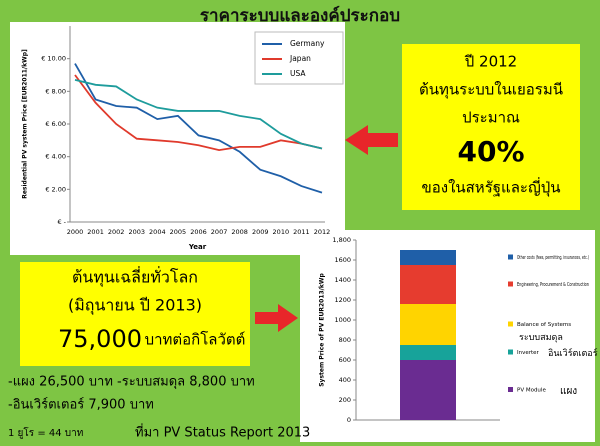  Describe the element at coordinates (544, 325) in the screenshot. I see `legend-label: Balance of Systems` at that location.